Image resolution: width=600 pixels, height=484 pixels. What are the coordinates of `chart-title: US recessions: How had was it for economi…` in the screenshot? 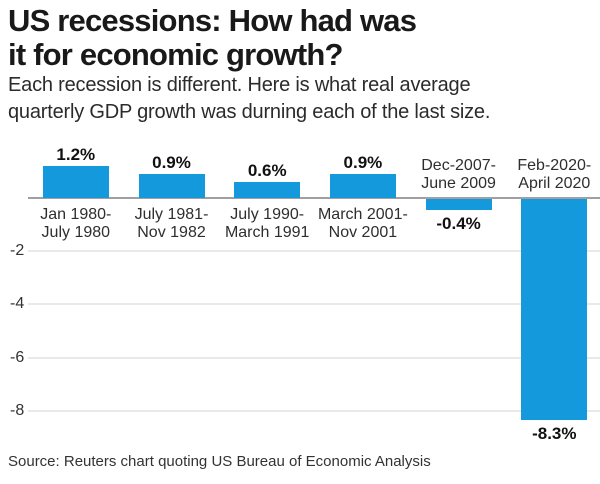 It's located at (212, 37).